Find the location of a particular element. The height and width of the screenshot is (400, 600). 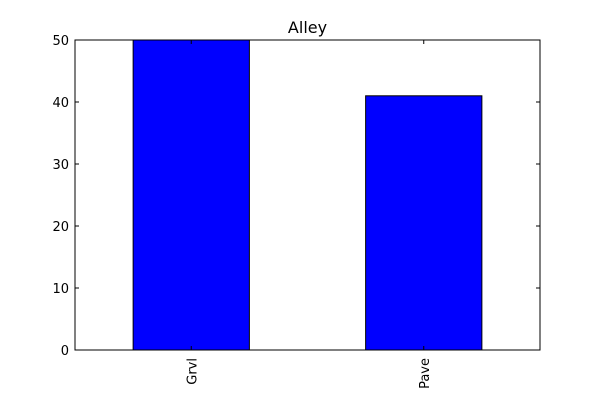

y-tick-label: 10 is located at coordinates (60, 289).